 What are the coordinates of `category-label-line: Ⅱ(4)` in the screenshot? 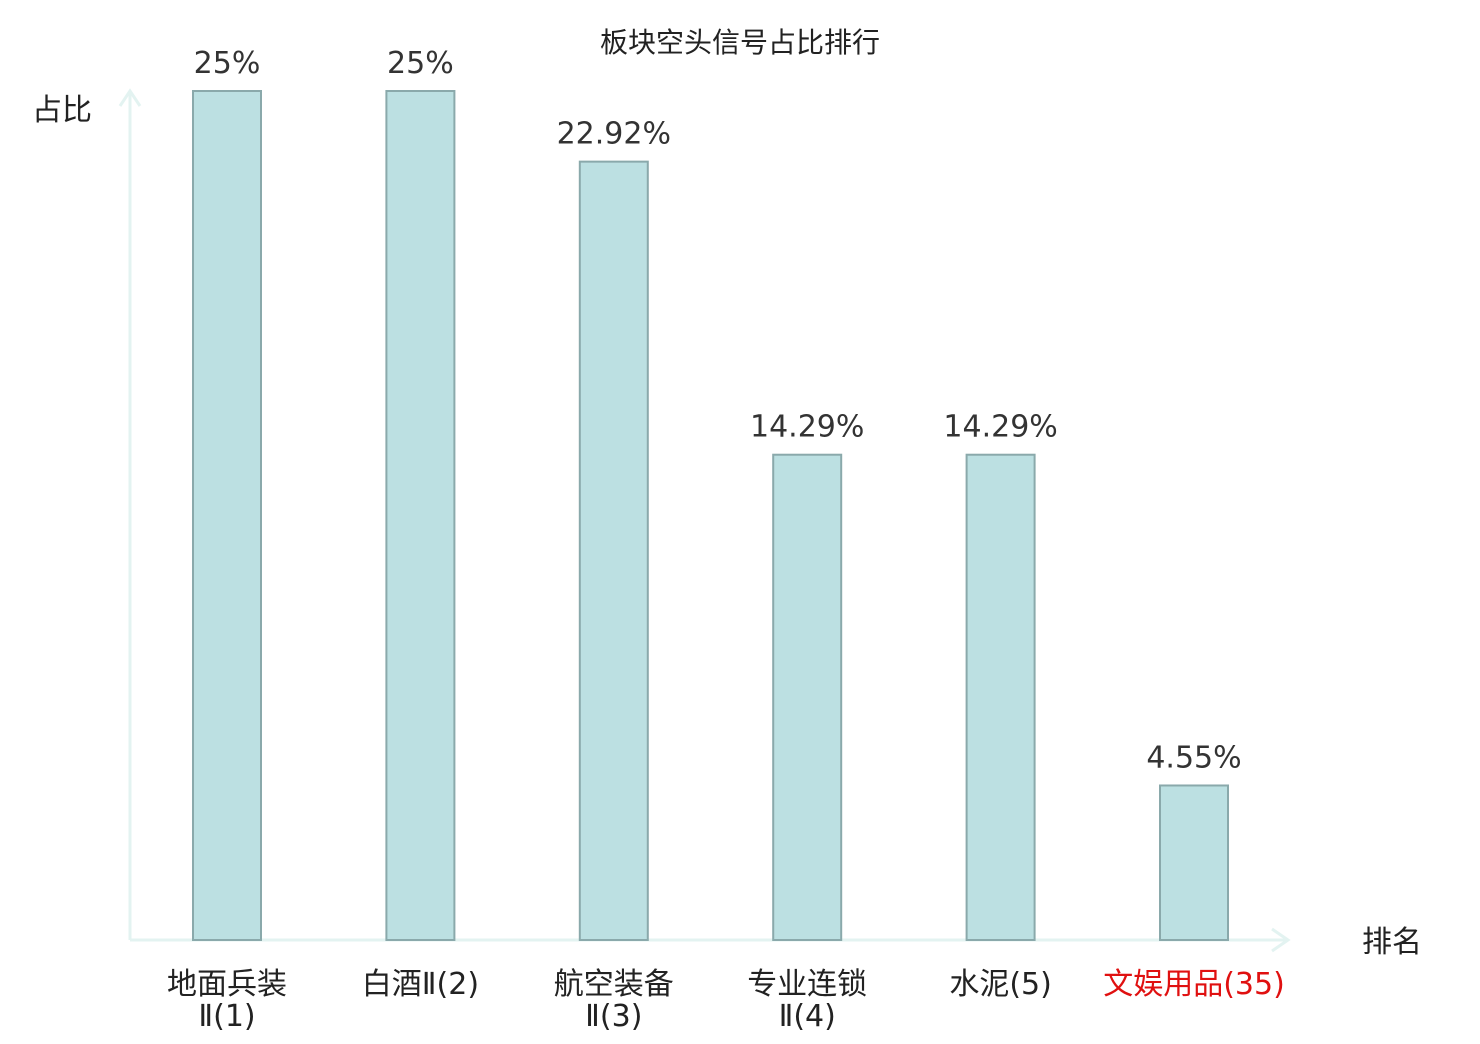 It's located at (807, 1016).